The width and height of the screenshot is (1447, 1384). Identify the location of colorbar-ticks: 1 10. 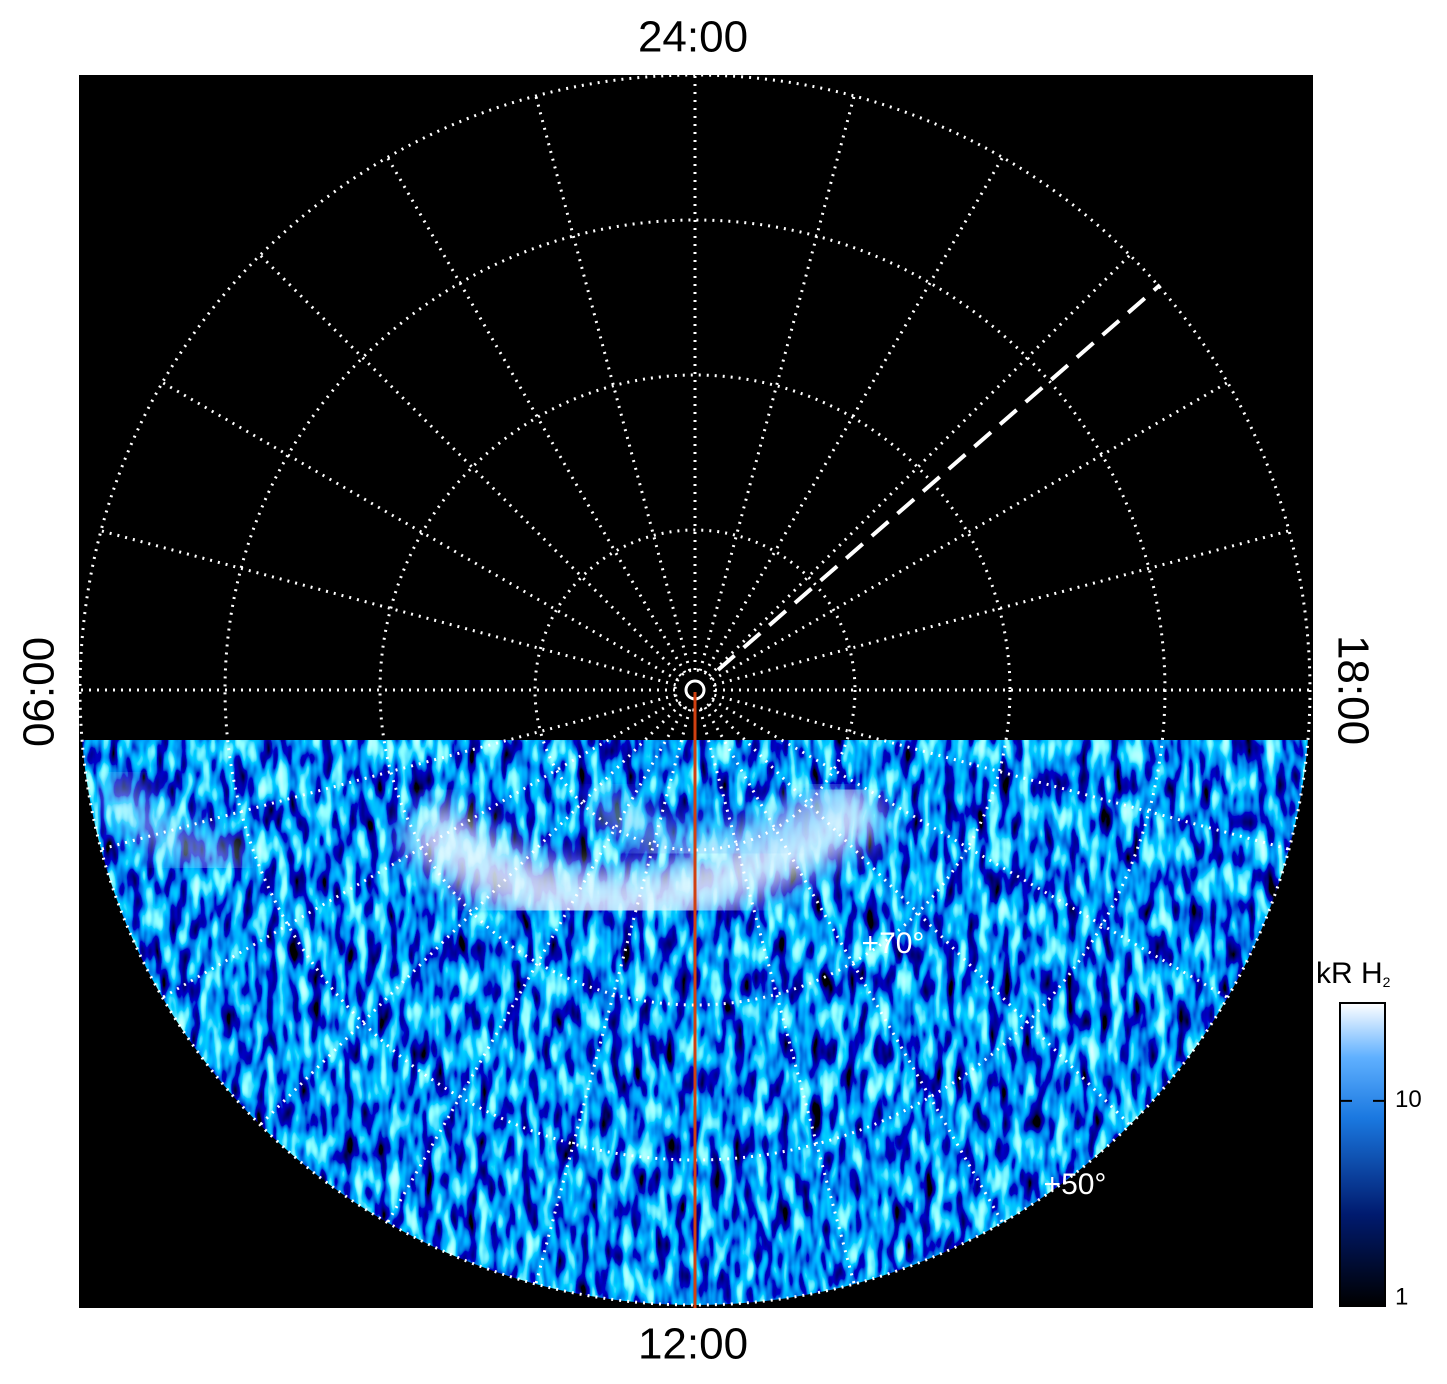
(1381, 1198).